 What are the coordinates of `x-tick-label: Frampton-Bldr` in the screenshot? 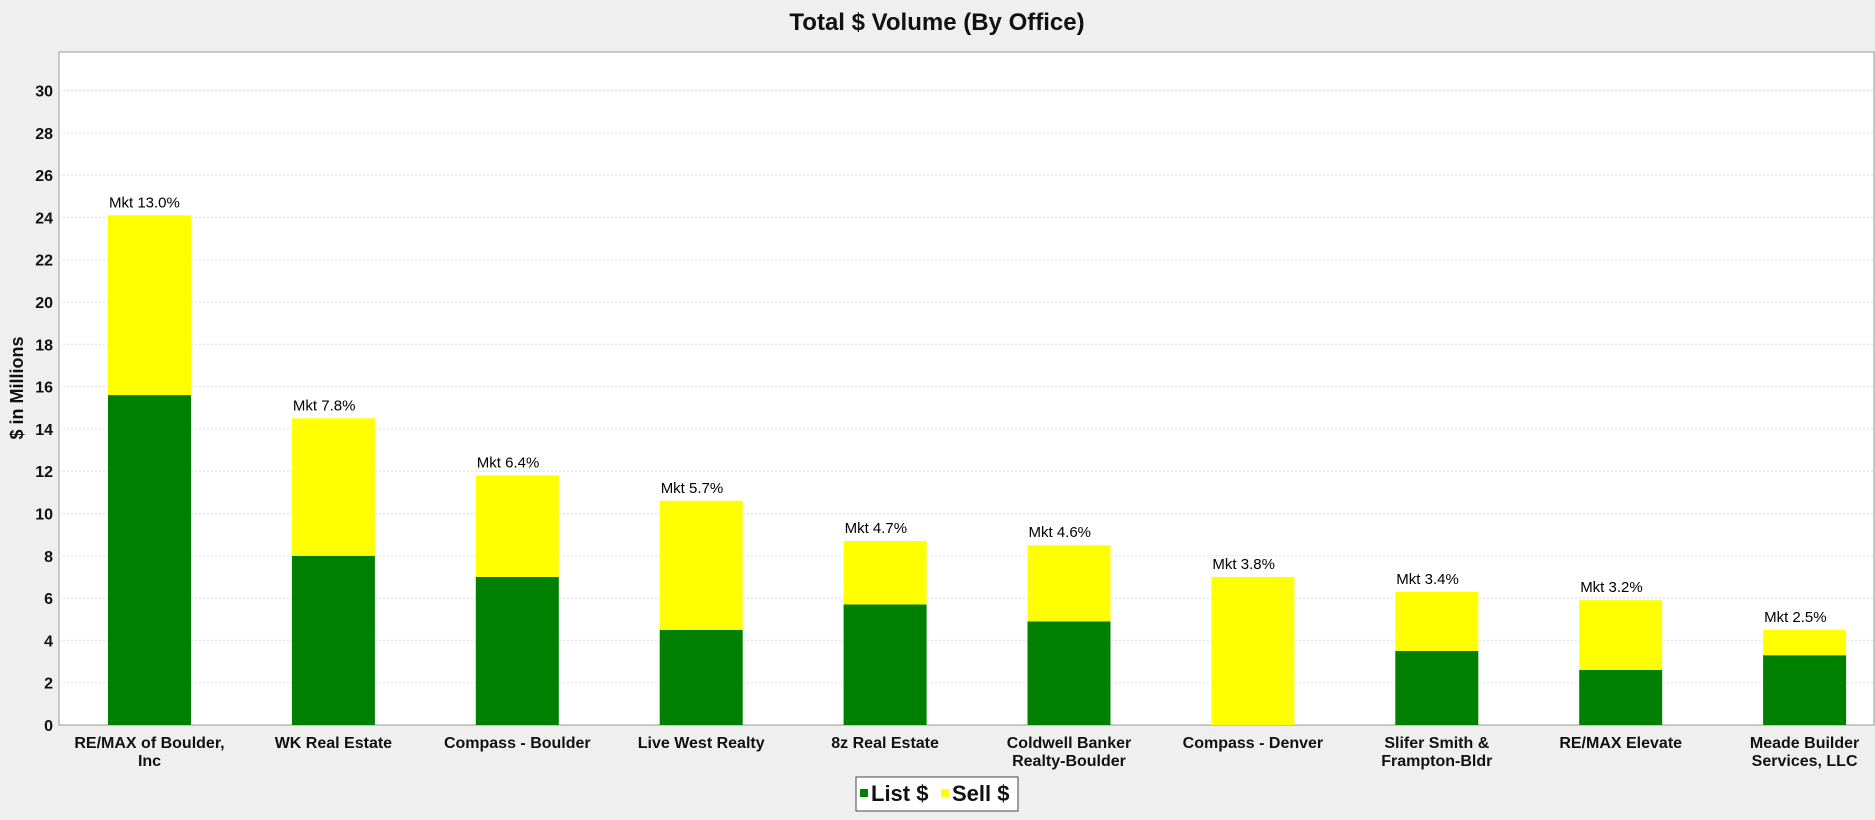 It's located at (1436, 761).